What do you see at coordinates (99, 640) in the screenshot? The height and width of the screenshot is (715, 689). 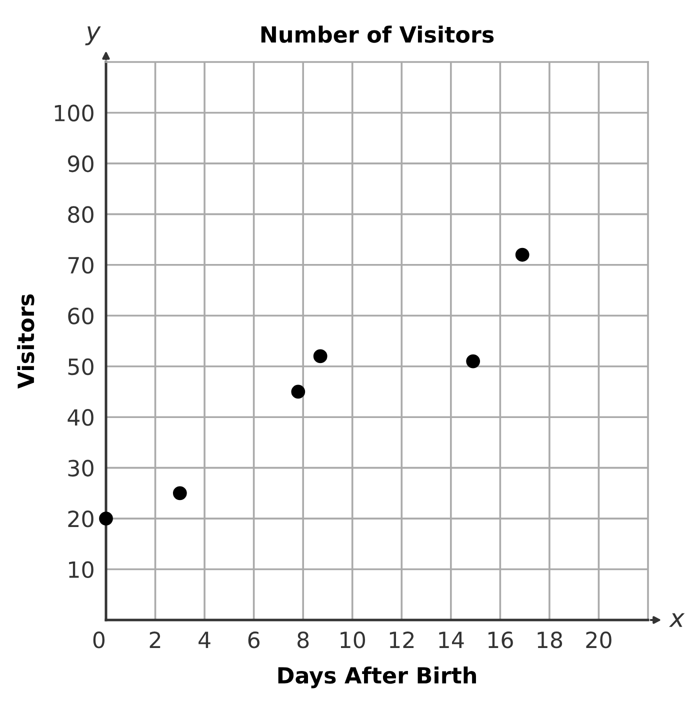 I see `x-tick-label: 0` at bounding box center [99, 640].